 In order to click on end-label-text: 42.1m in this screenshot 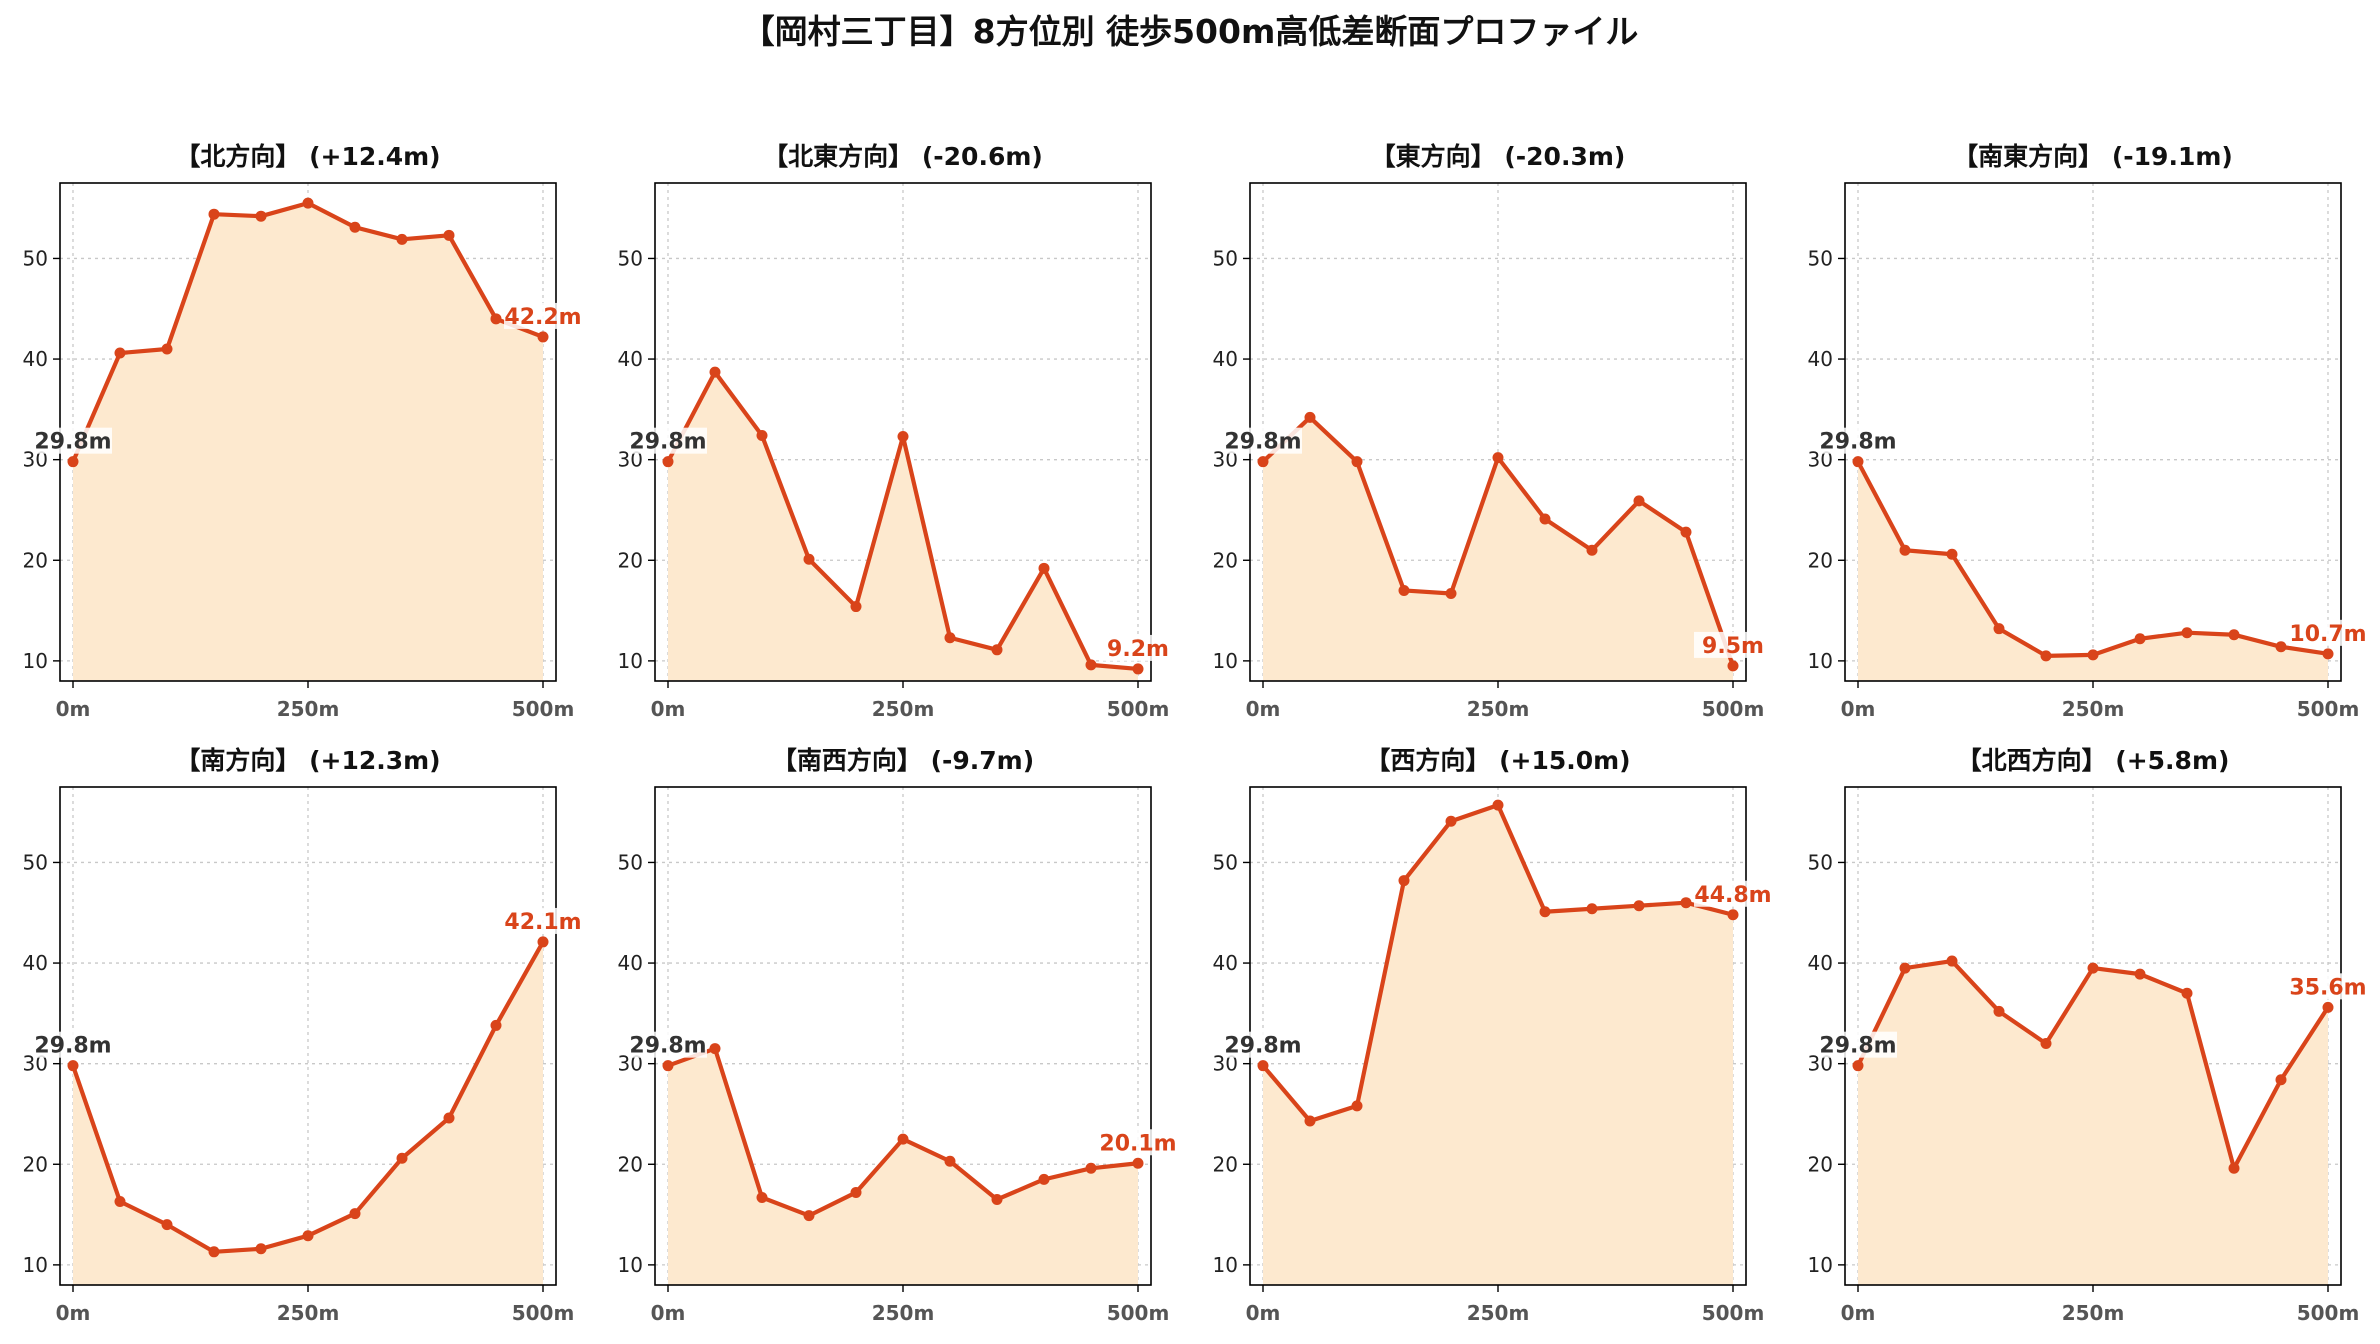, I will do `click(542, 922)`.